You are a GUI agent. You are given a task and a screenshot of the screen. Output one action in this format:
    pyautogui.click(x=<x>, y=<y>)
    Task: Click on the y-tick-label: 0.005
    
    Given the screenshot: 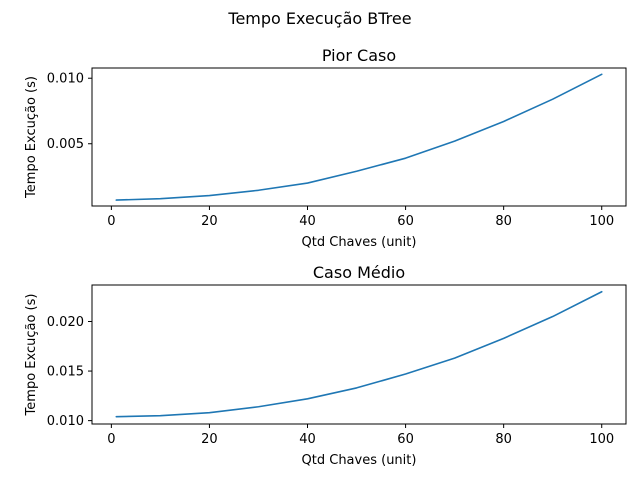 What is the action you would take?
    pyautogui.click(x=65, y=144)
    